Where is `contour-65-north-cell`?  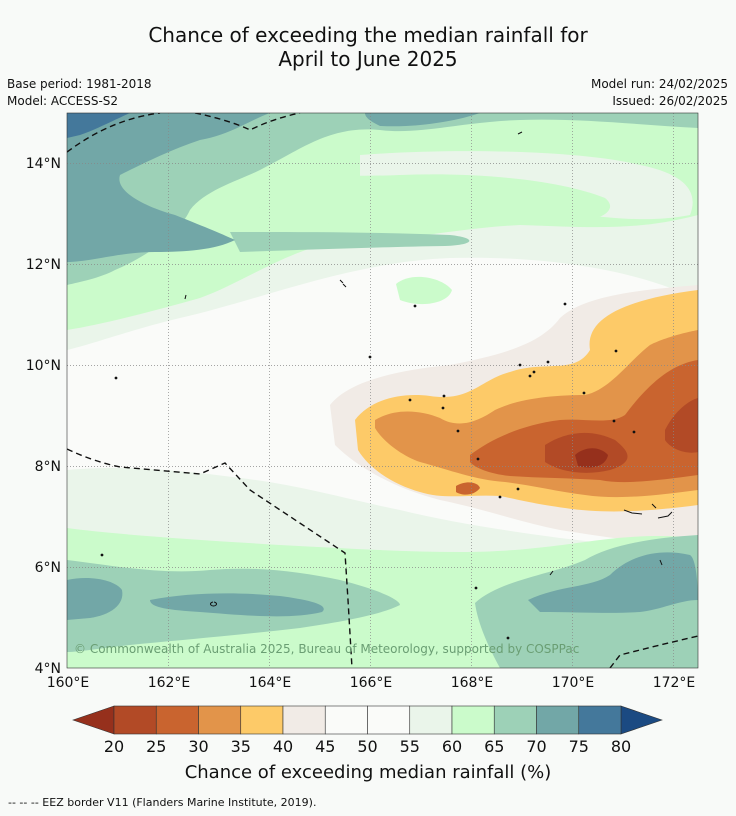
contour-65-north-cell is located at coordinates (410, 200).